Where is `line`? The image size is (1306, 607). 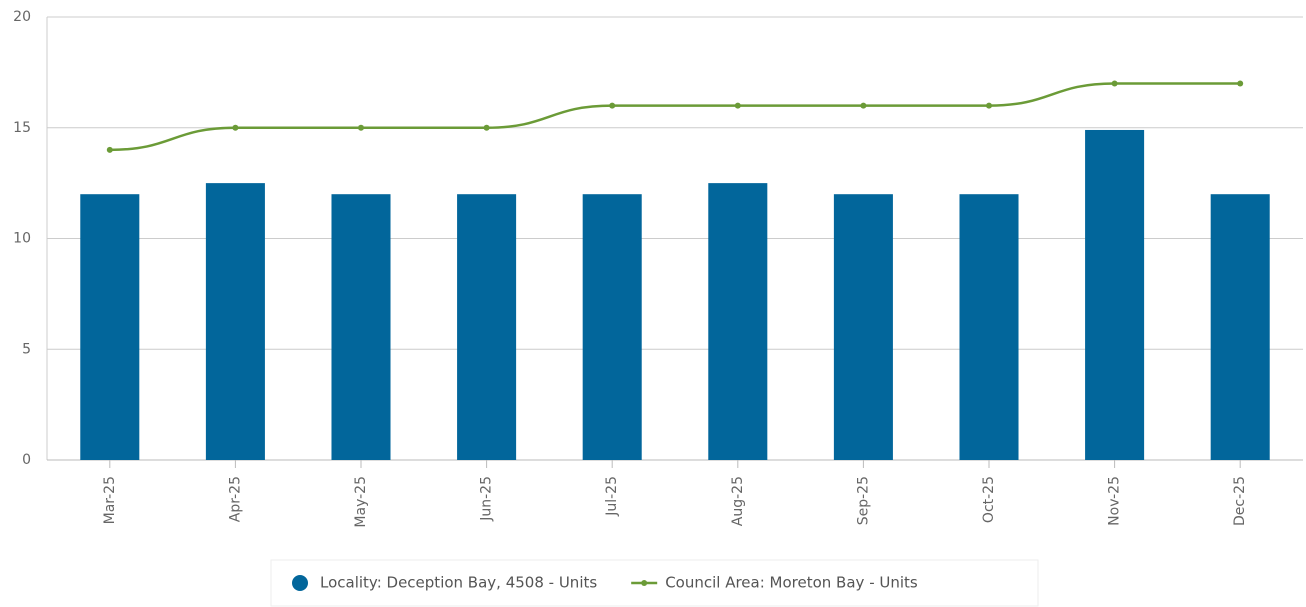
line is located at coordinates (675, 117).